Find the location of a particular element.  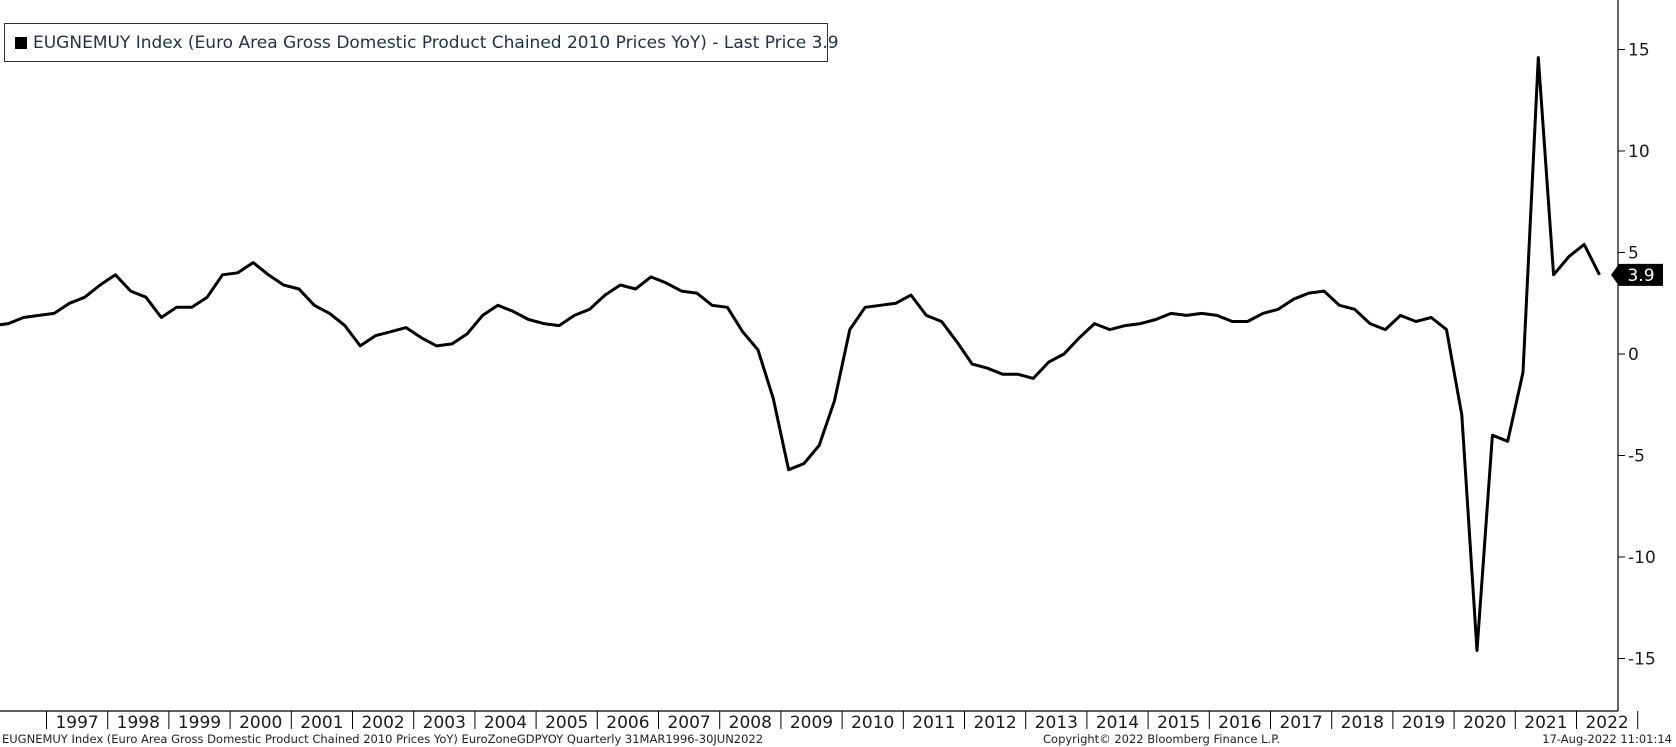

x-tick-label: 2018 is located at coordinates (1362, 723).